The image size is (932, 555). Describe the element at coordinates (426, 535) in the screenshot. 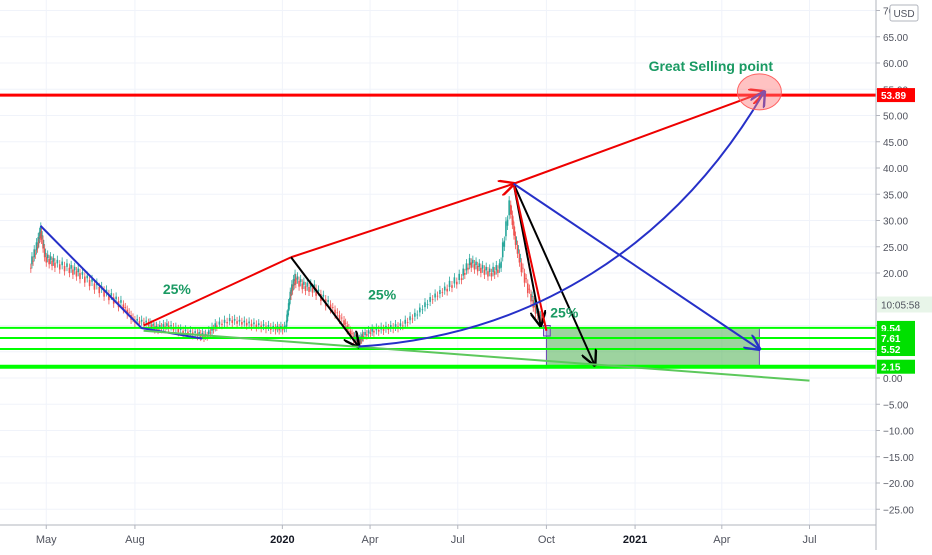

I see `x-axis: May Aug 2020 Apr Jul Oct 2021 Apr Jul` at that location.